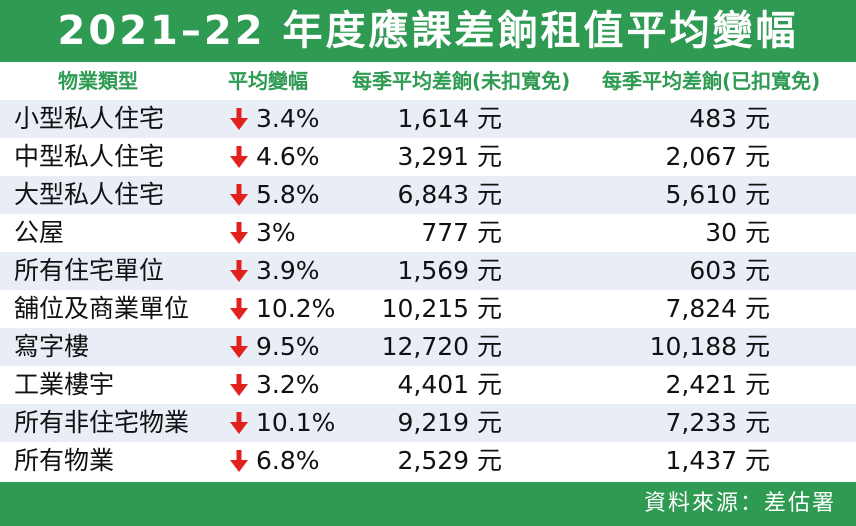 Image resolution: width=856 pixels, height=526 pixels. I want to click on rates-after-relief: 7,824 元, so click(717, 308).